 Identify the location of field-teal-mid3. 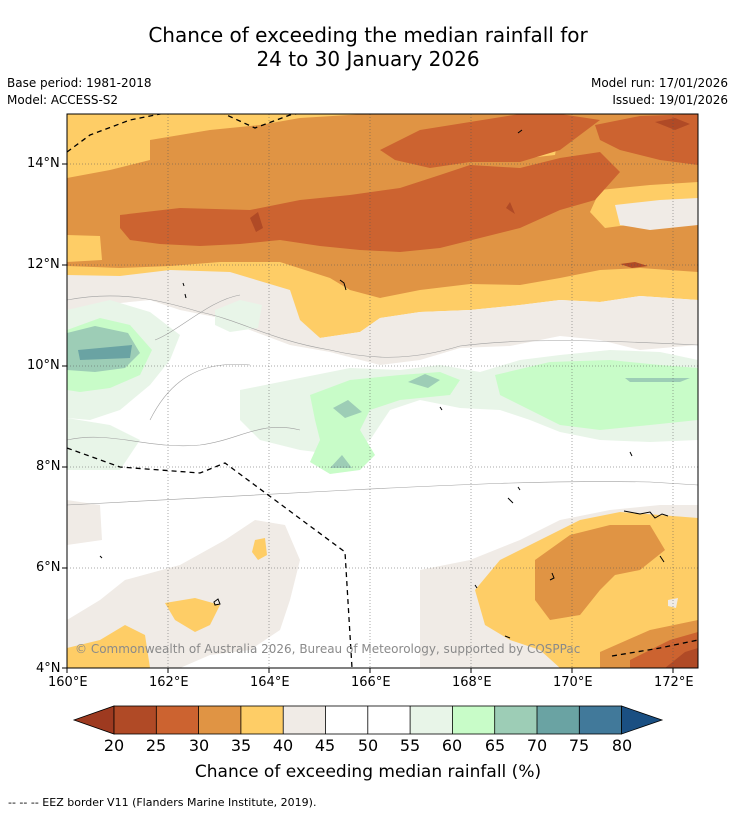
(341, 461).